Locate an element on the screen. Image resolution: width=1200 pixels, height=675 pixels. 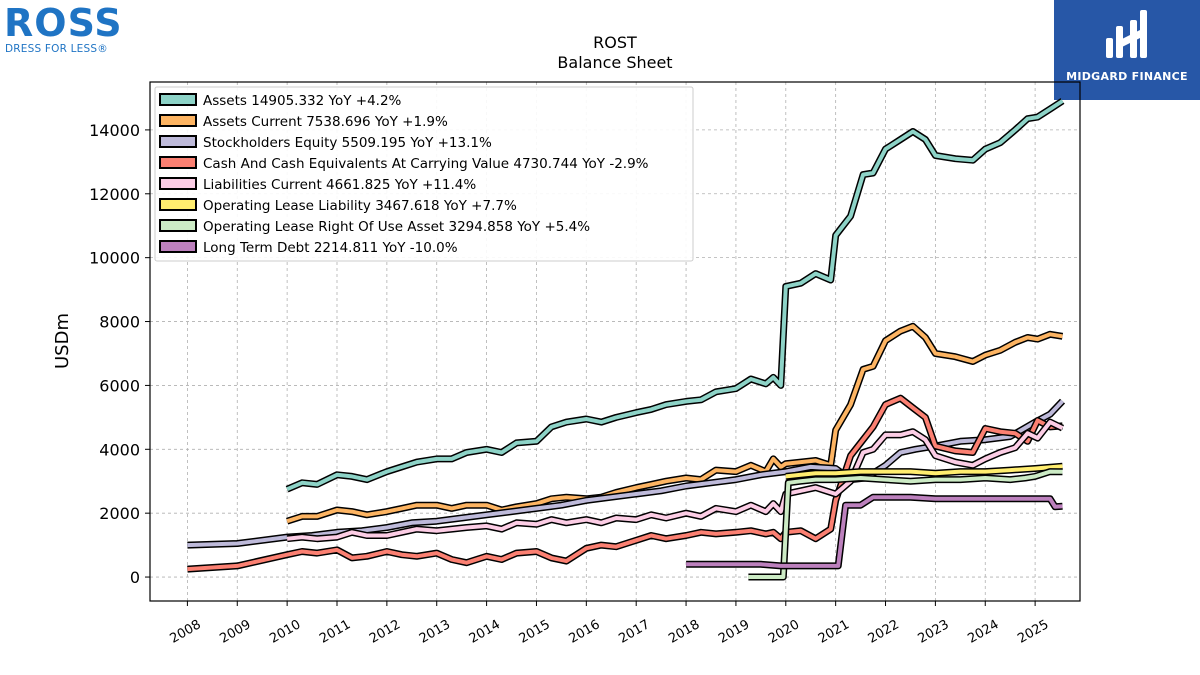
midgard-finance-logo: MIDGARD FINANCE is located at coordinates (1127, 50).